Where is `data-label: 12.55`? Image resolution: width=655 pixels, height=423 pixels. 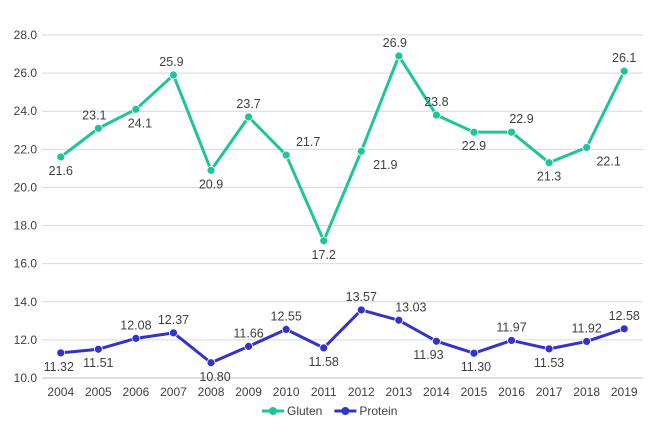 data-label: 12.55 is located at coordinates (286, 316).